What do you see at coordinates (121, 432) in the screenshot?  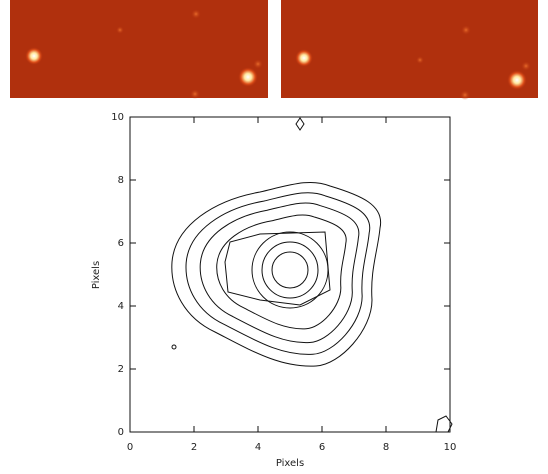 I see `y-tick-label: 0` at bounding box center [121, 432].